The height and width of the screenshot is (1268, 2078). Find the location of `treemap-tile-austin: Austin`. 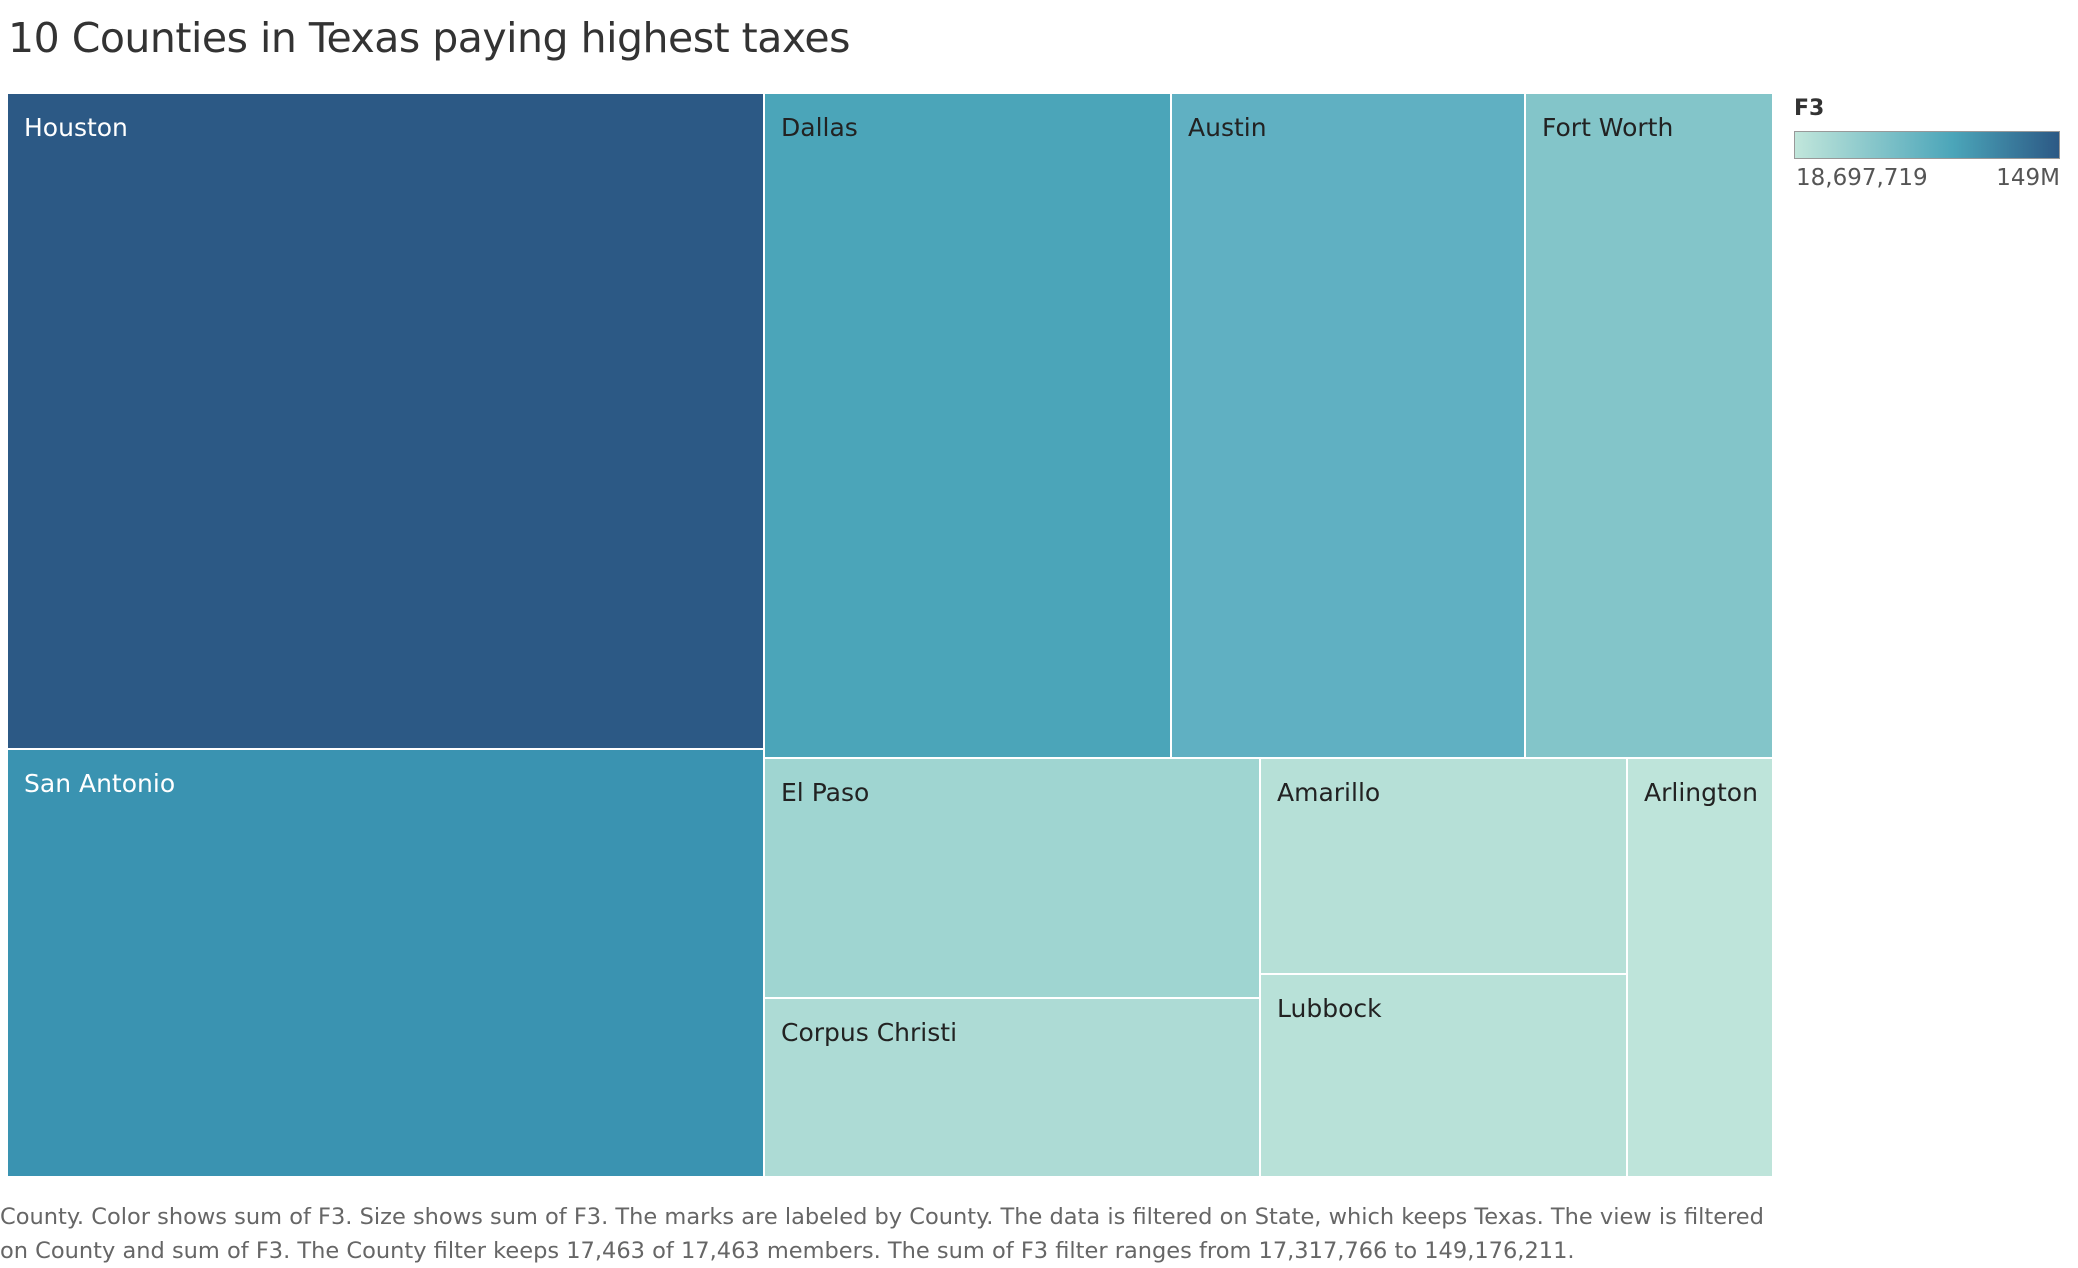

treemap-tile-austin: Austin is located at coordinates (1349, 426).